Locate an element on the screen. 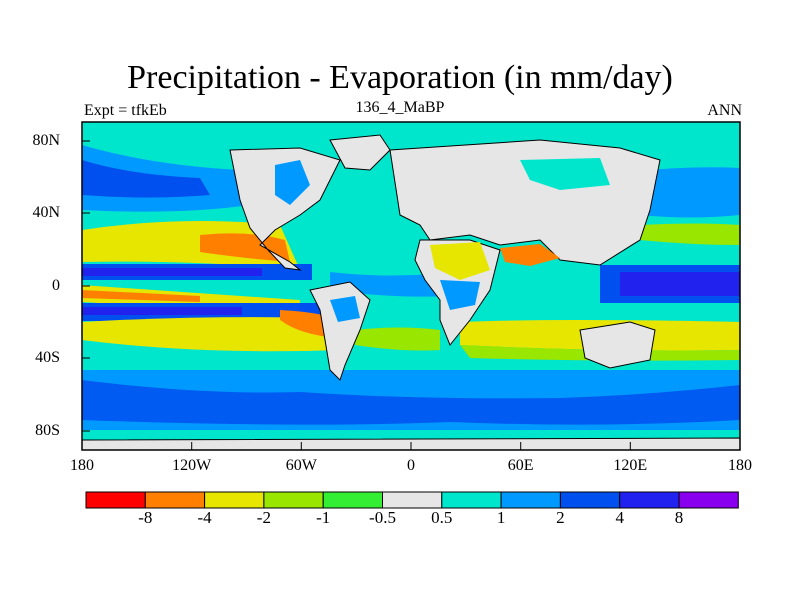  colorbar-tick-label: -1 is located at coordinates (323, 517).